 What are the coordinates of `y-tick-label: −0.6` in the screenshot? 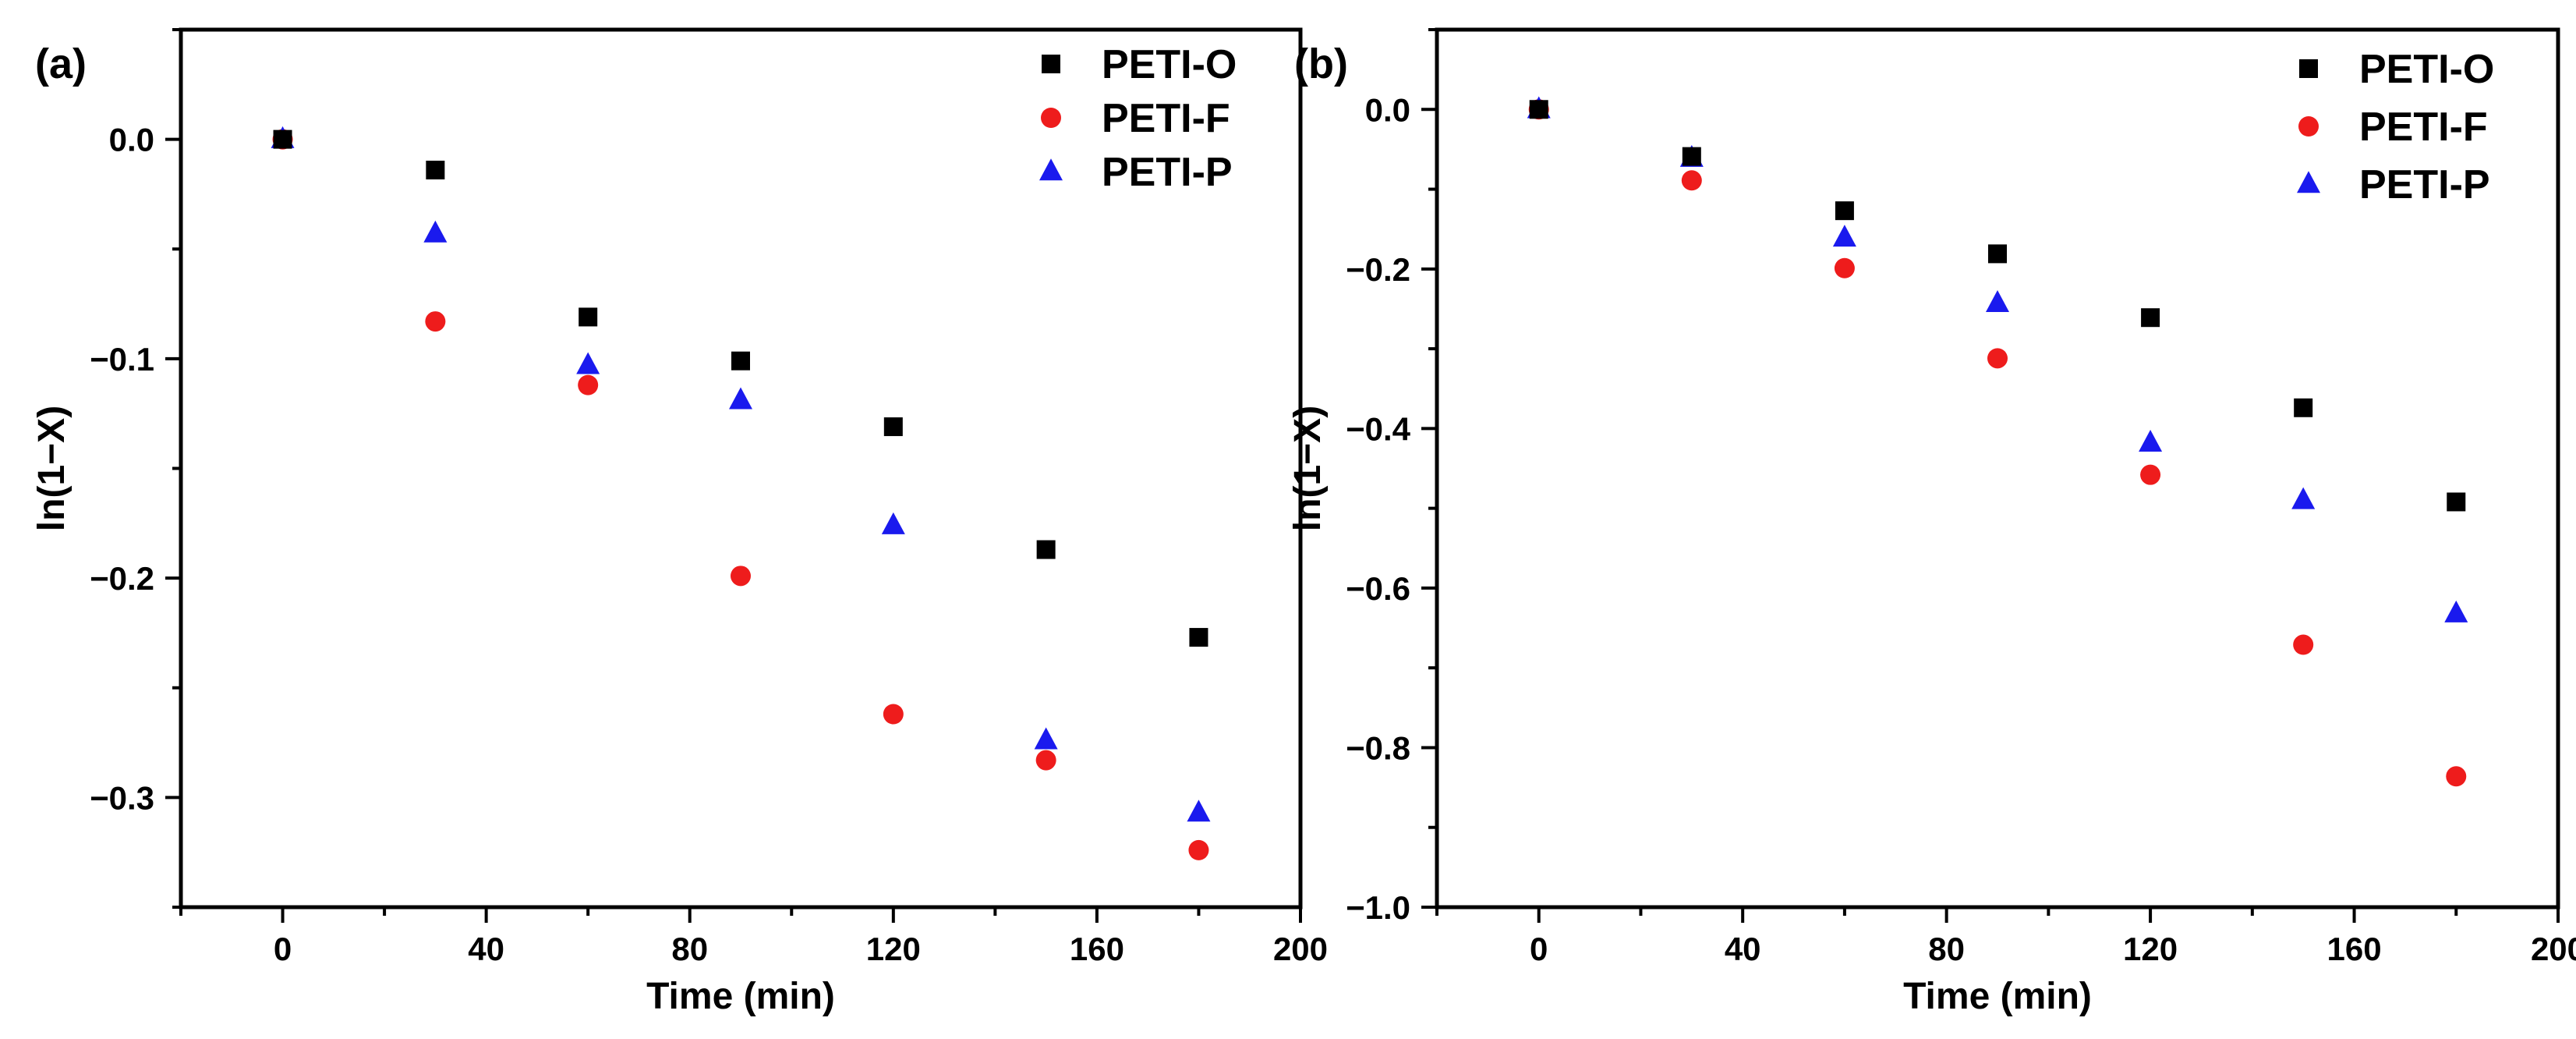 It's located at (1378, 588).